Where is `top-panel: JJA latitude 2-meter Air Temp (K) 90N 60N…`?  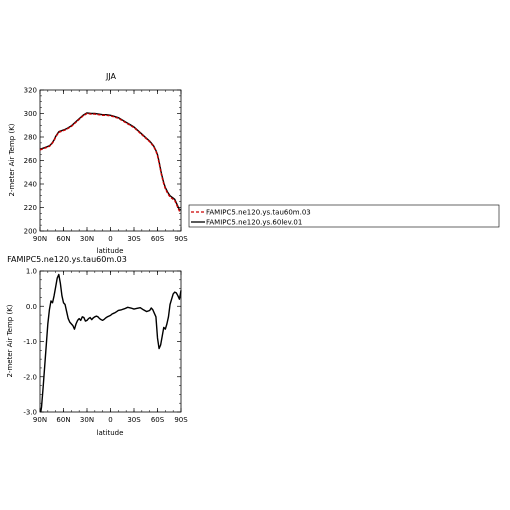 top-panel: JJA latitude 2-meter Air Temp (K) 90N 60N… is located at coordinates (98, 163).